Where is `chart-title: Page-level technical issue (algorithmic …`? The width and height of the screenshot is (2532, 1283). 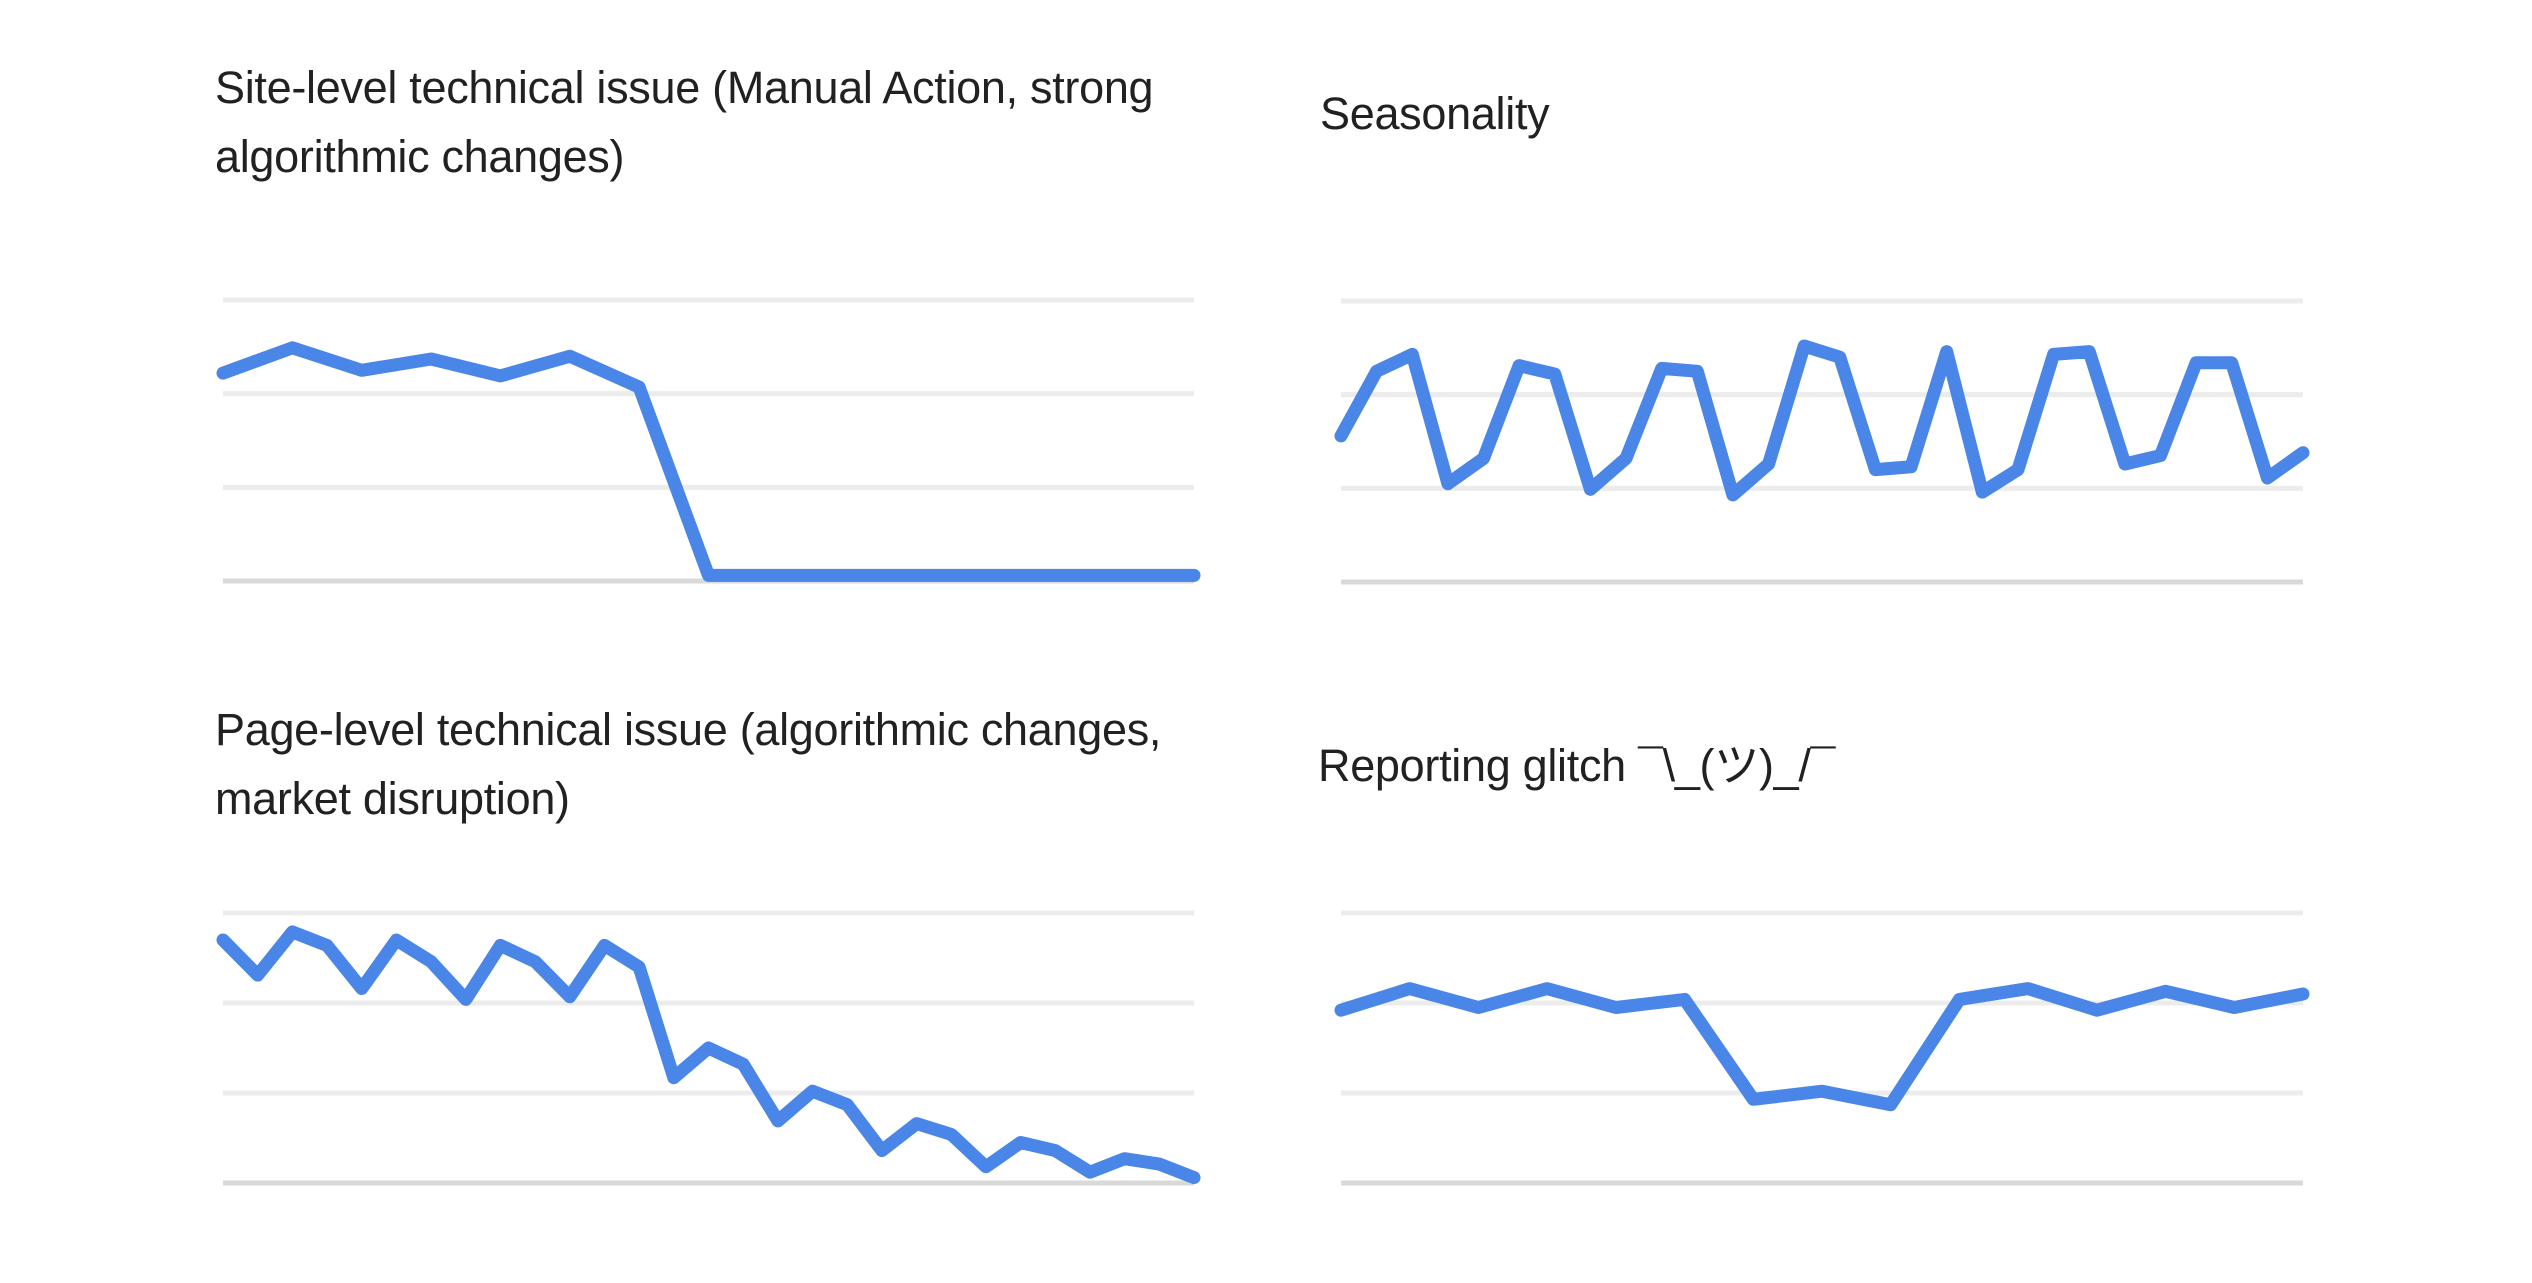 chart-title: Page-level technical issue (algorithmic … is located at coordinates (688, 764).